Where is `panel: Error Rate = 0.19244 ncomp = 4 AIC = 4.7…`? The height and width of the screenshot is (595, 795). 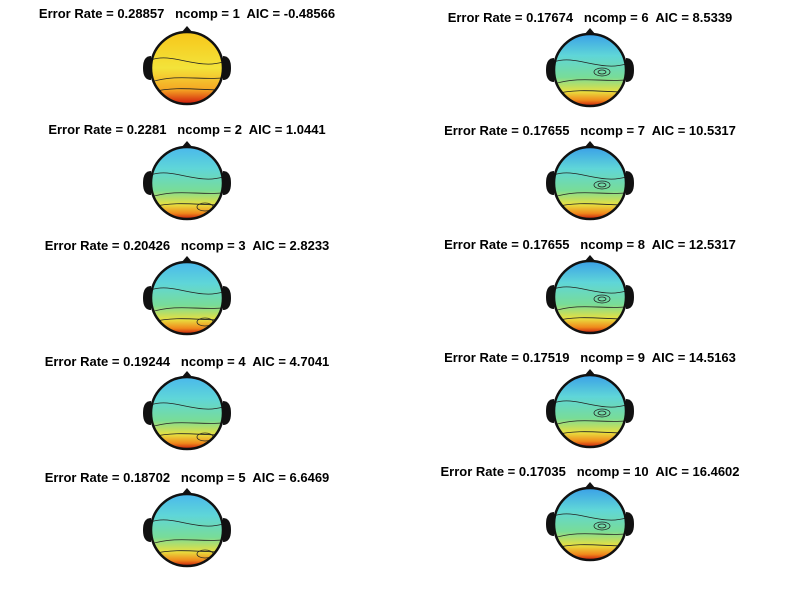 panel: Error Rate = 0.19244 ncomp = 4 AIC = 4.7… is located at coordinates (187, 402).